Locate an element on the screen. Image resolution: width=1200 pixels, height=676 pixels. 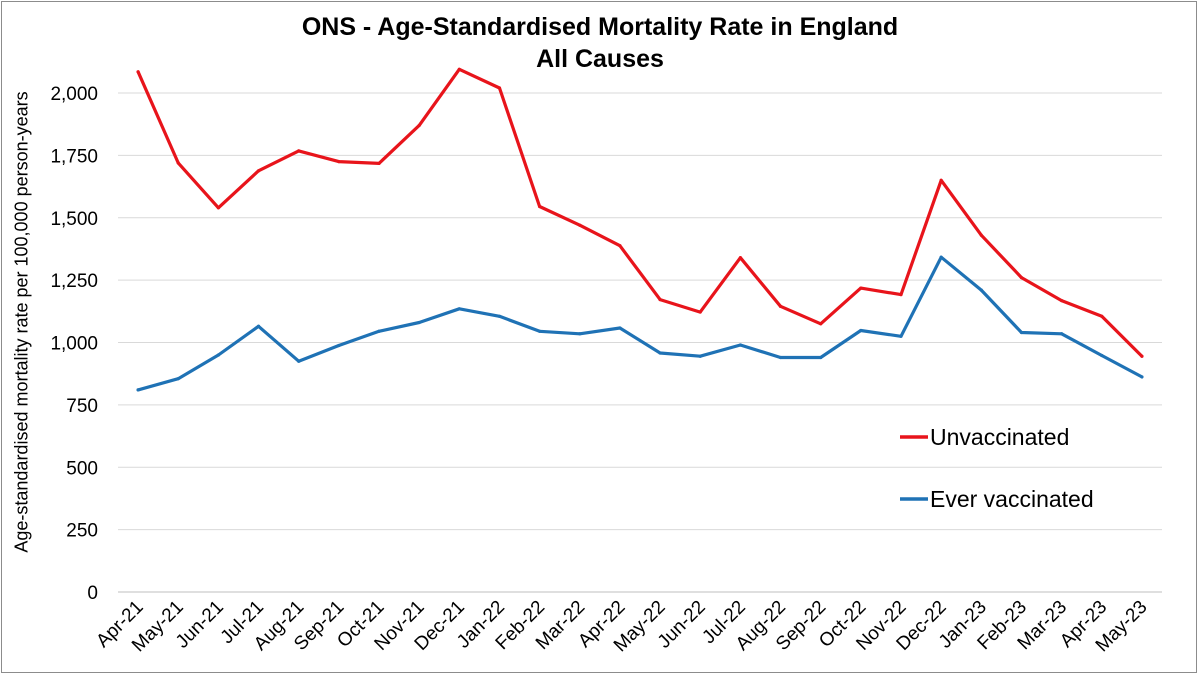
y-tick-label: 500 is located at coordinates (82, 468).